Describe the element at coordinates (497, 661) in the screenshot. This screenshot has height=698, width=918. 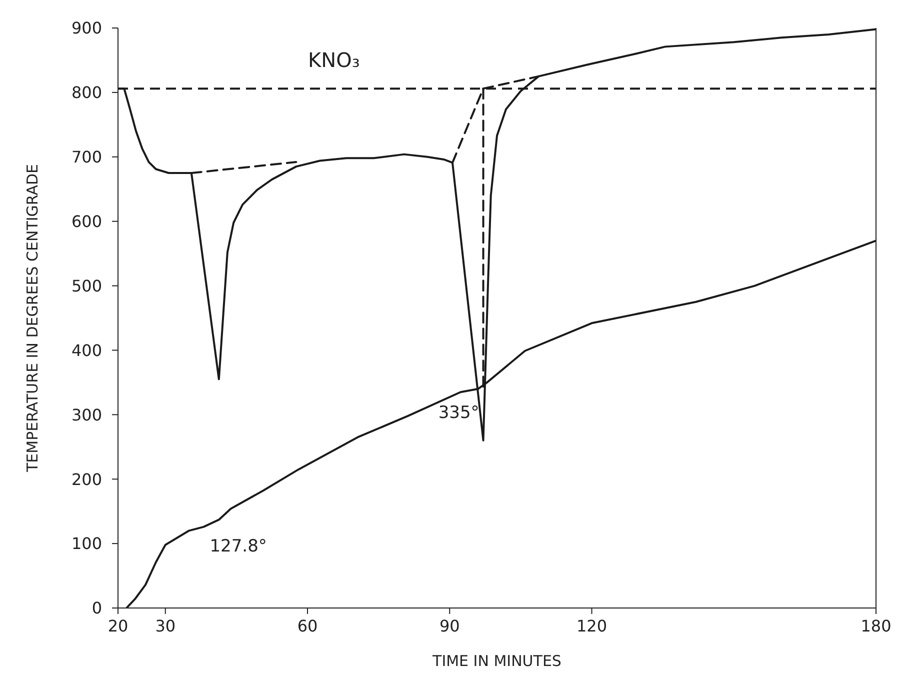
I see `x-axis-title: TIME IN MINUTES` at that location.